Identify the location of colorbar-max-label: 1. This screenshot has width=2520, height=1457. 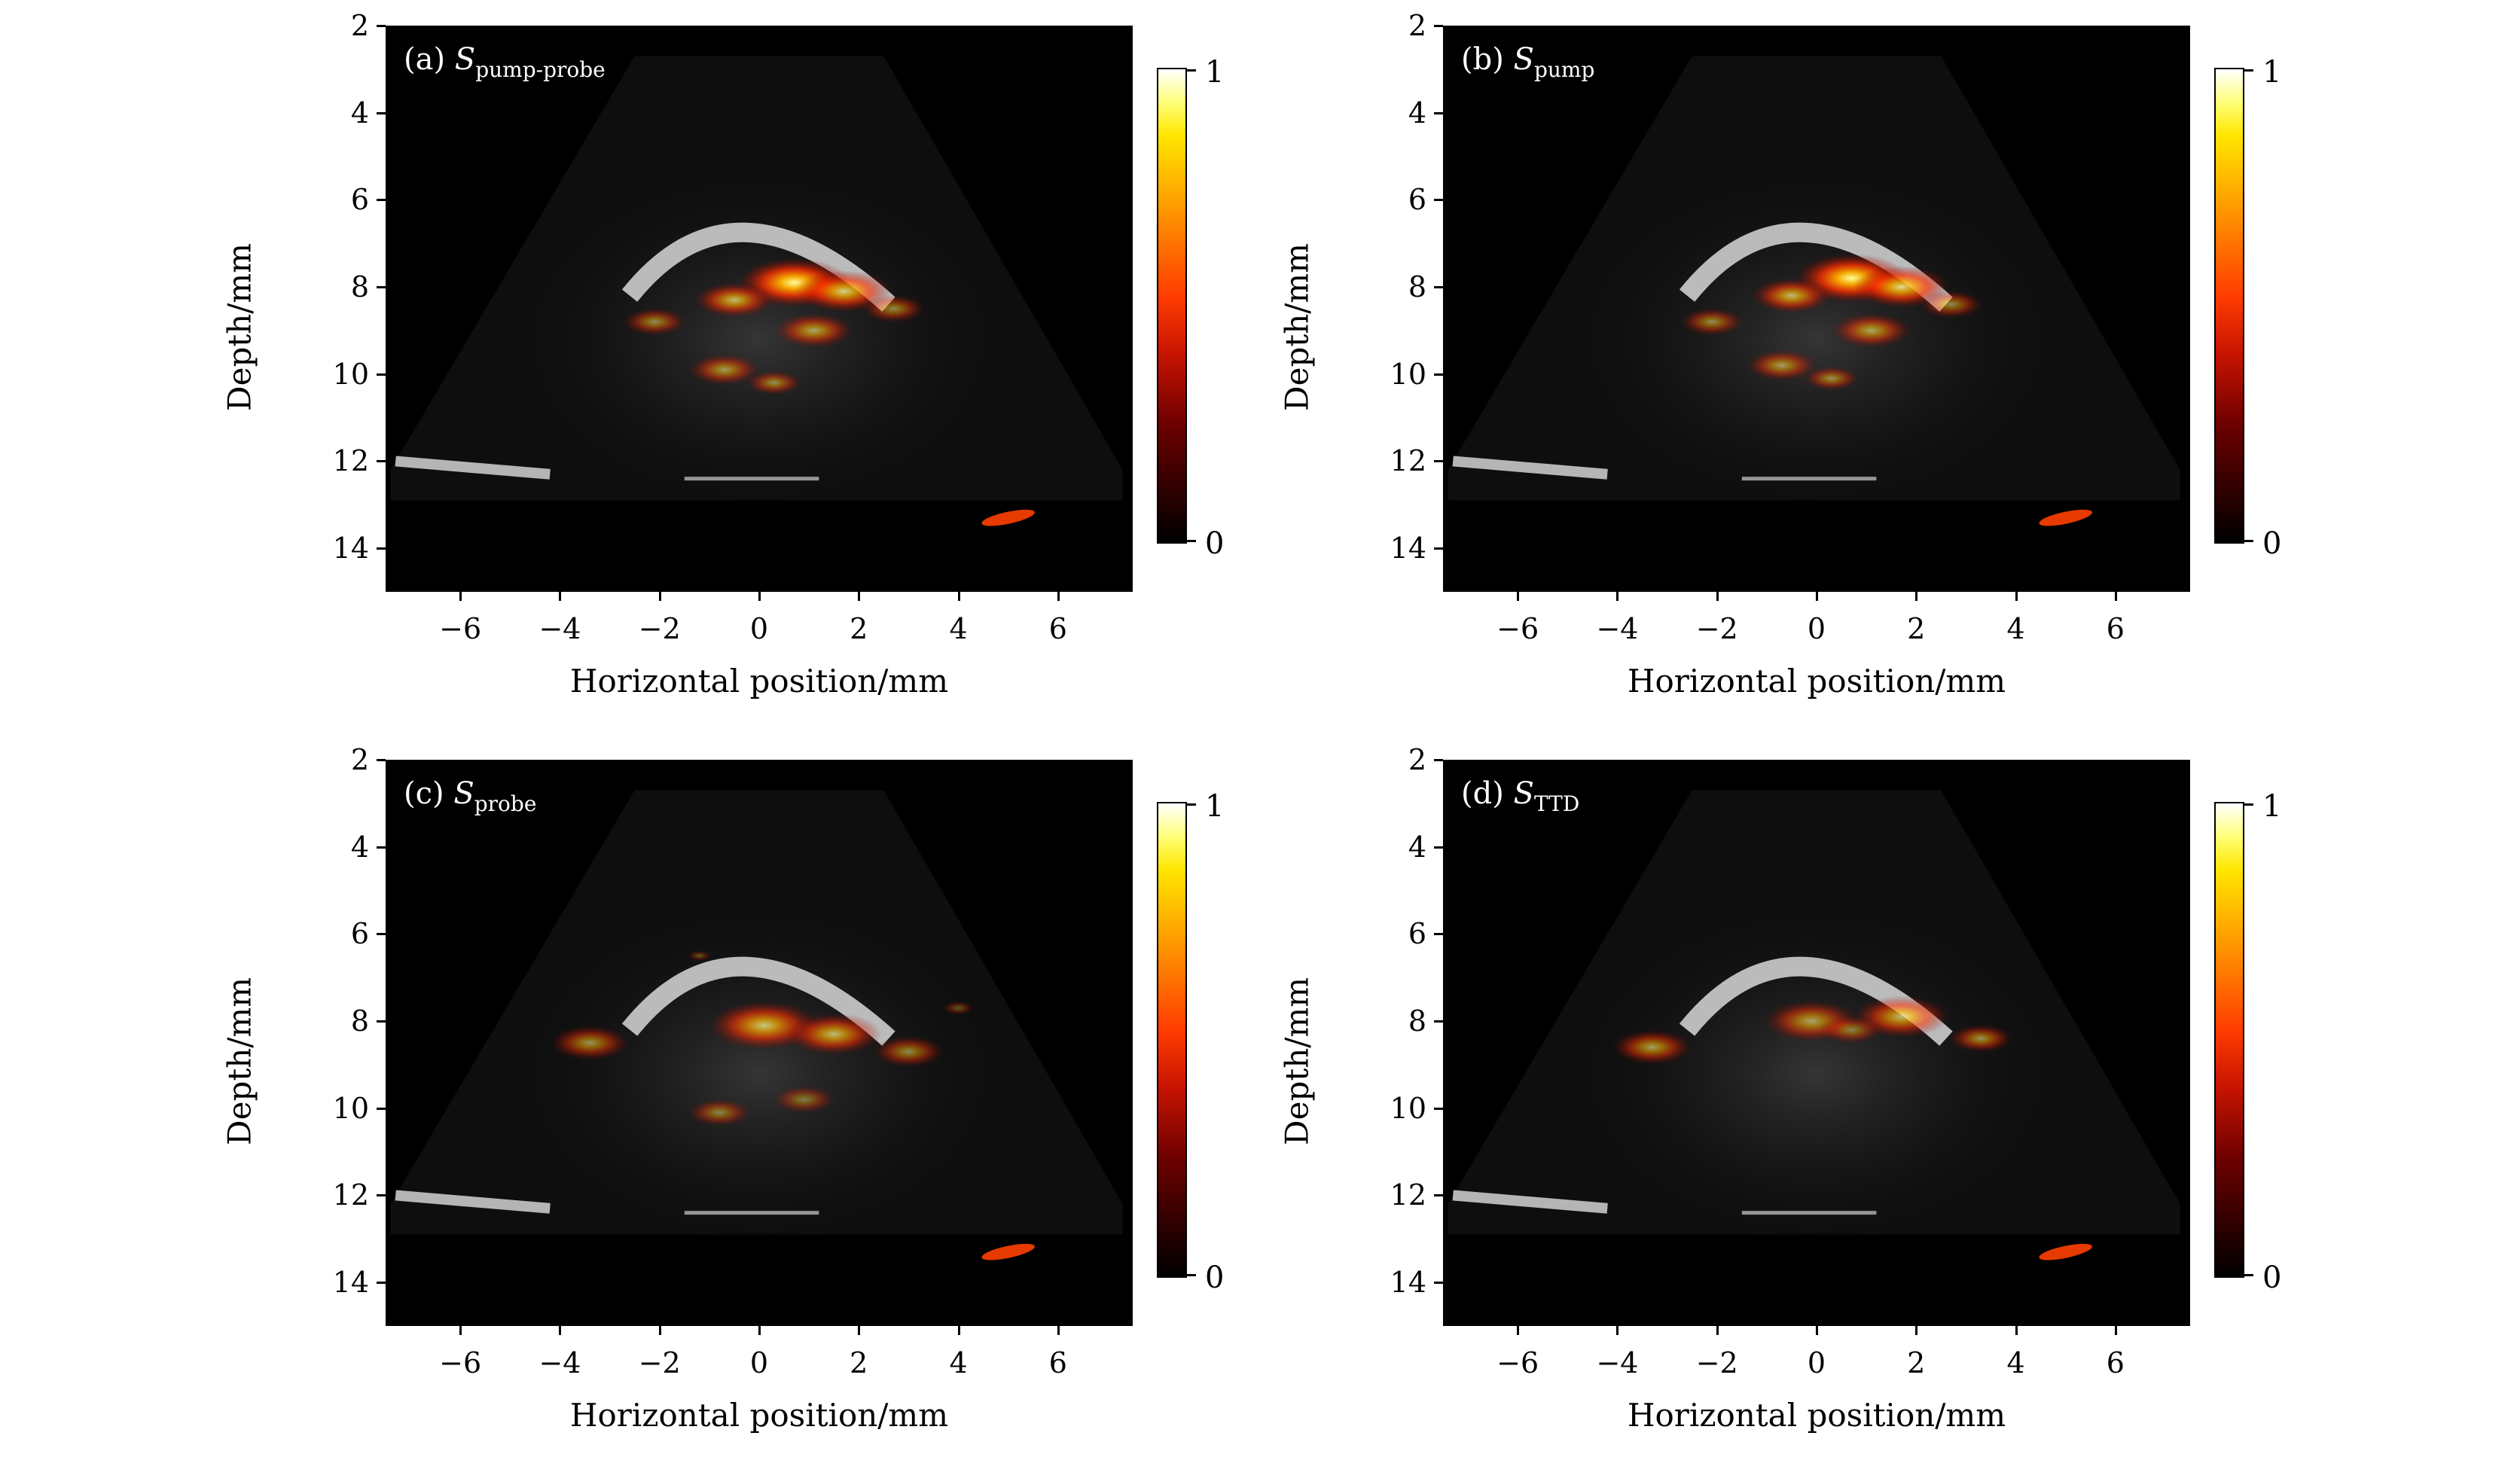
(1215, 72).